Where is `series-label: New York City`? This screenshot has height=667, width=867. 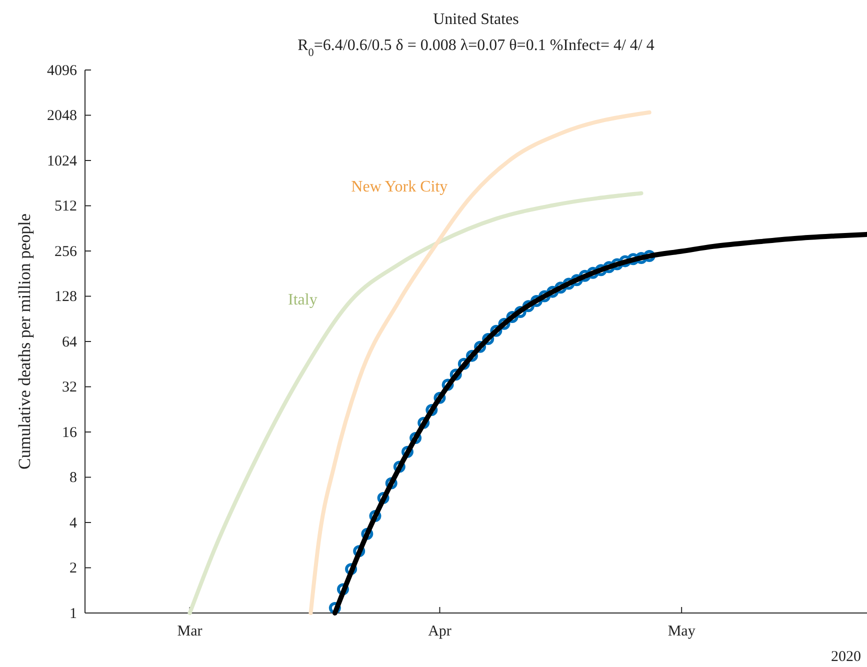
series-label: New York City is located at coordinates (399, 187).